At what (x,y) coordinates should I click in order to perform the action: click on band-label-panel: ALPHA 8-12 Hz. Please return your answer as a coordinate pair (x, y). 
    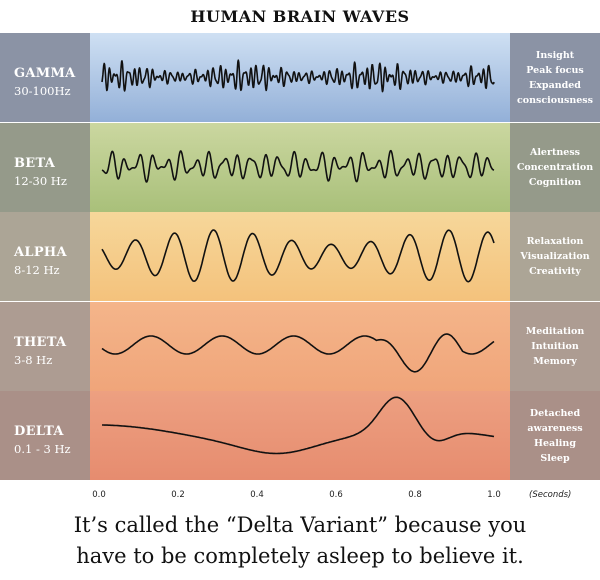
    Looking at the image, I should click on (45, 256).